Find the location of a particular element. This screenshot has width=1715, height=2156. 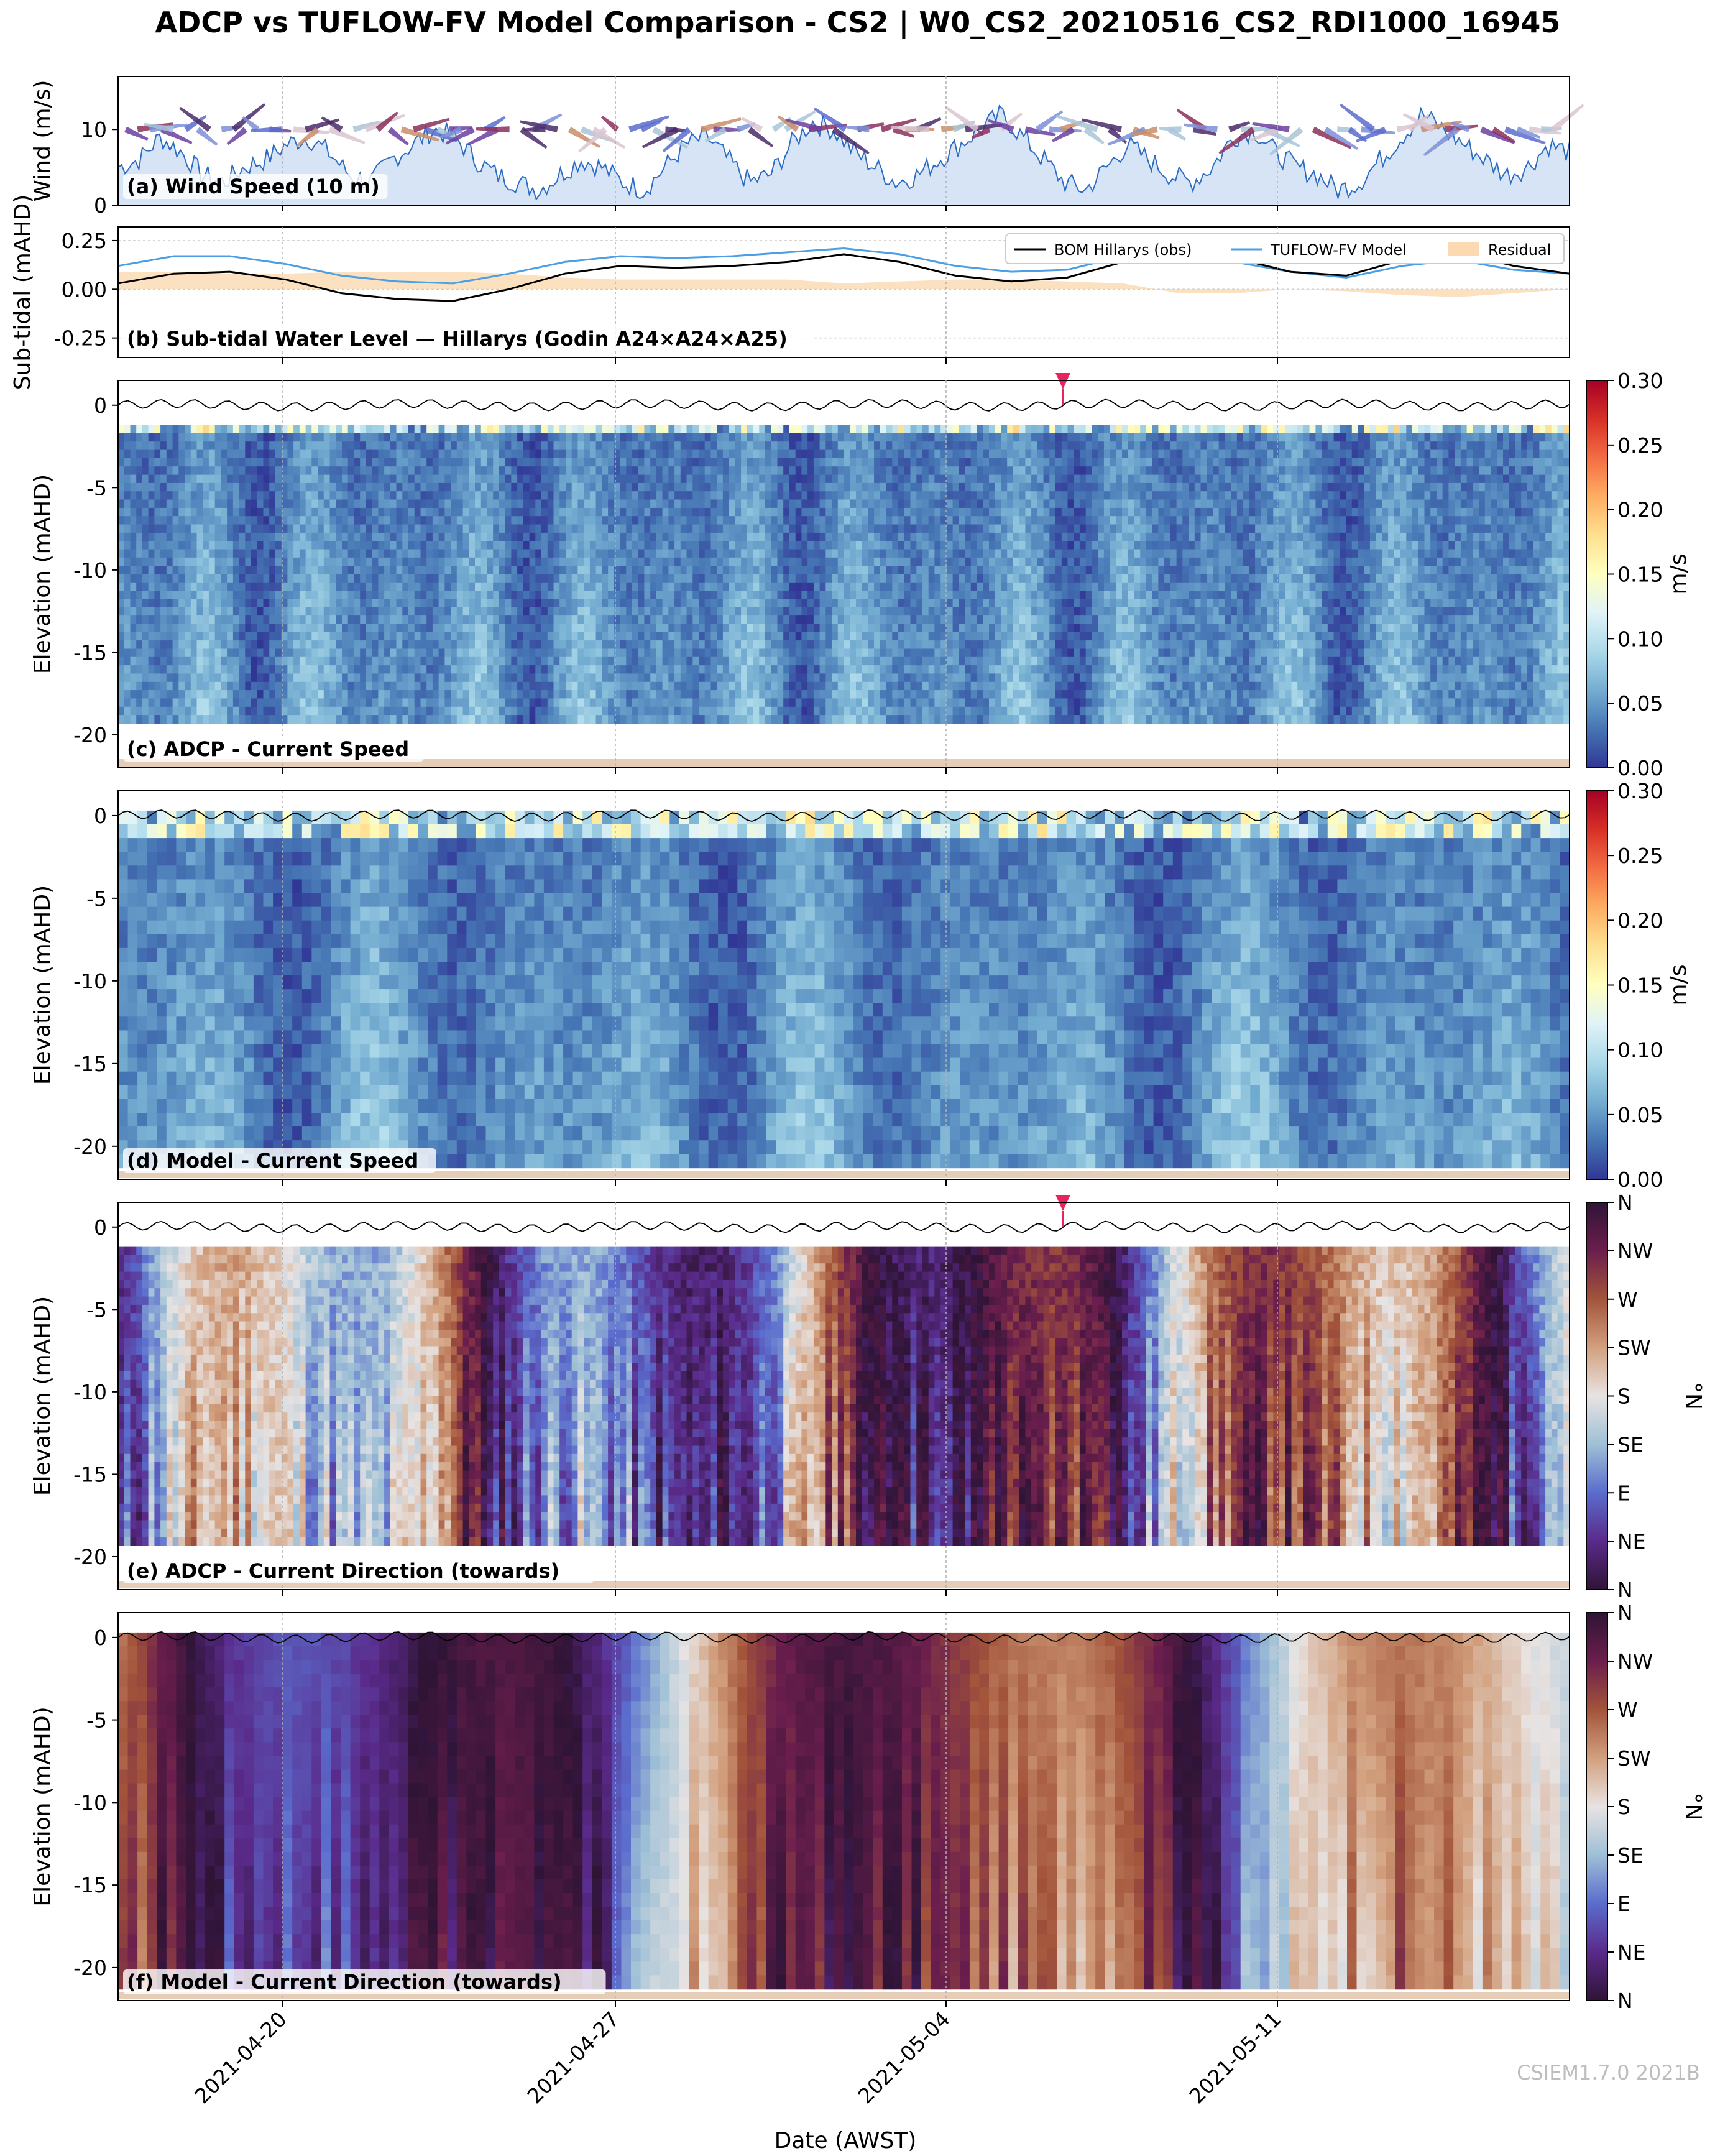

colorbar-tick-label-e-8: N is located at coordinates (1625, 1590).